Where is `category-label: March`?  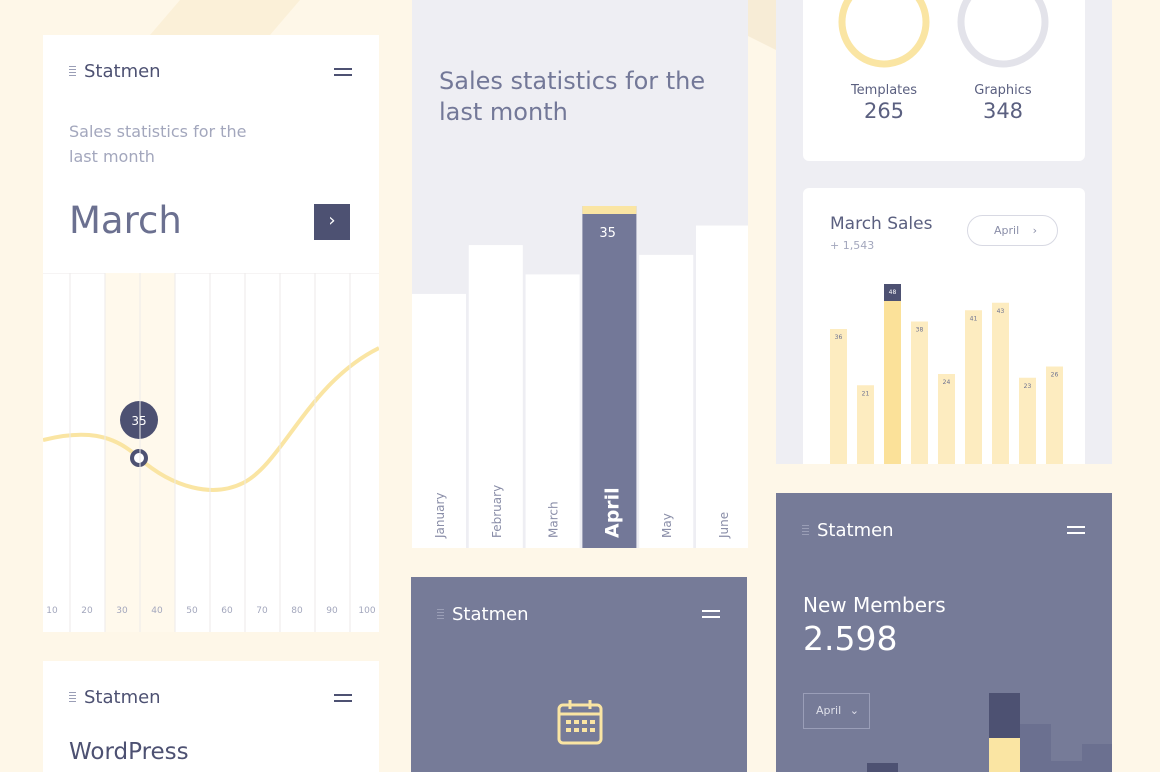
category-label: March is located at coordinates (554, 519).